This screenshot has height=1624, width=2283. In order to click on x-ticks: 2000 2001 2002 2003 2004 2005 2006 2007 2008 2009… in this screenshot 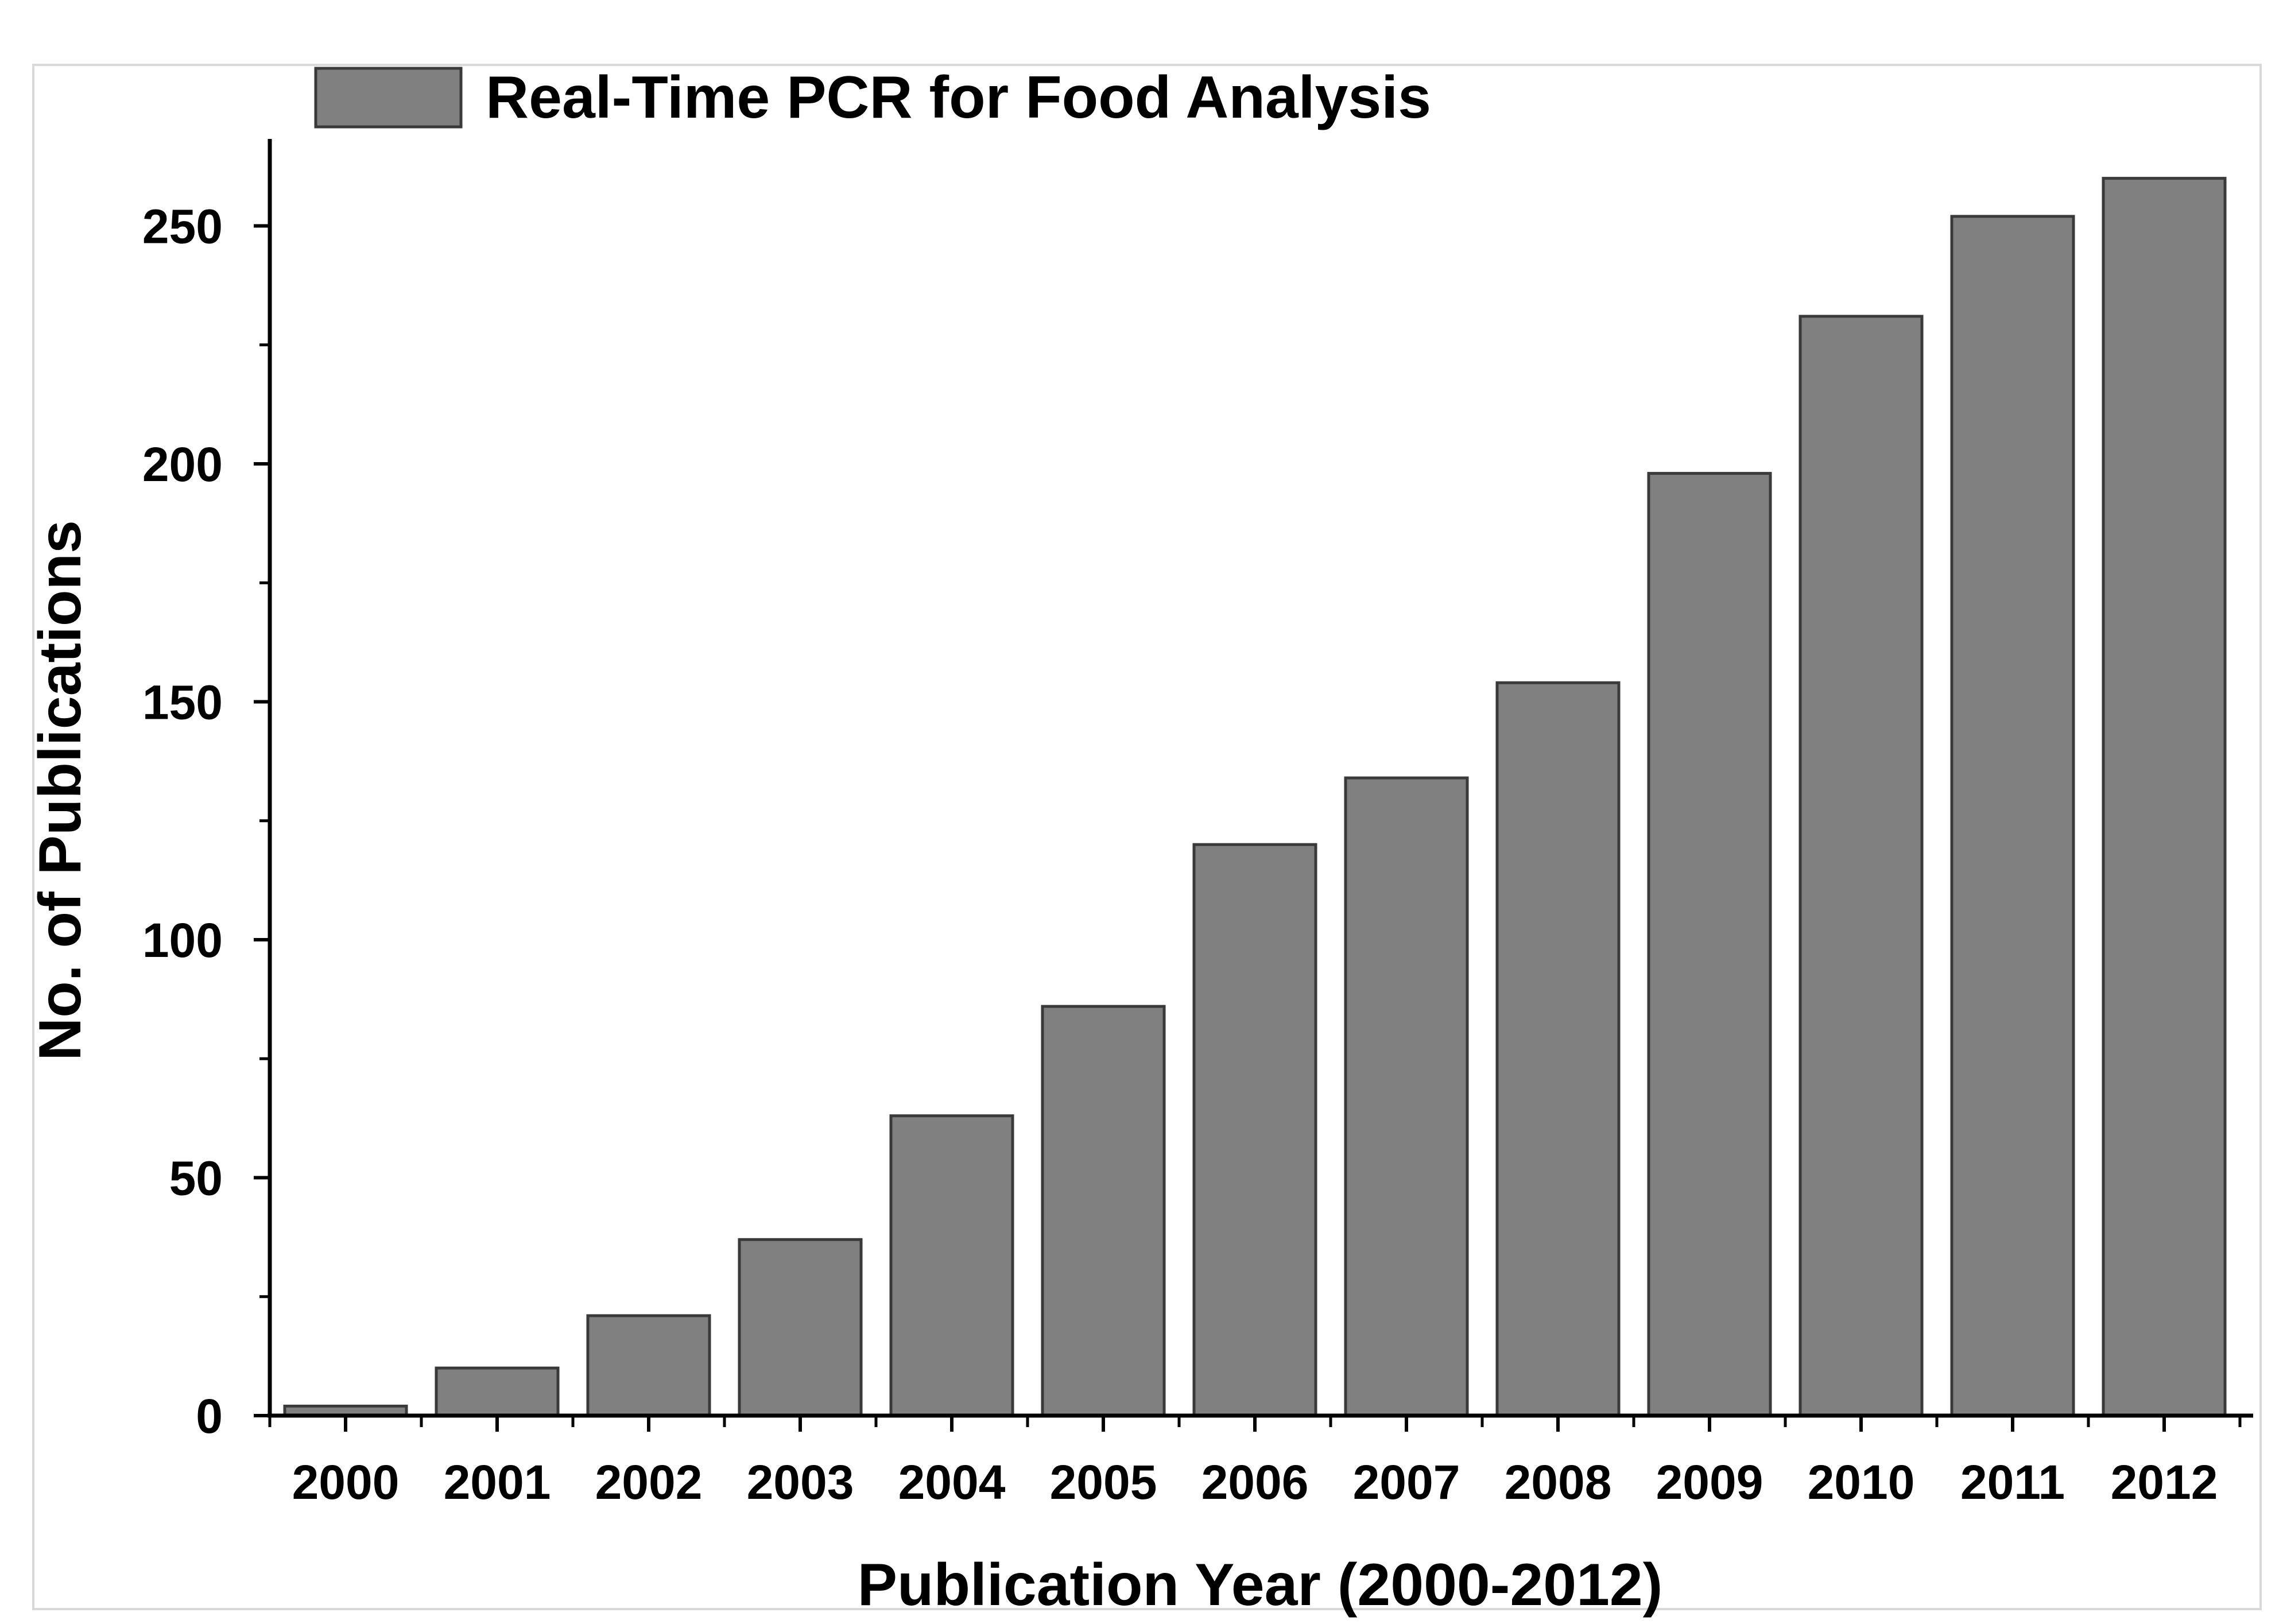, I will do `click(1255, 1462)`.